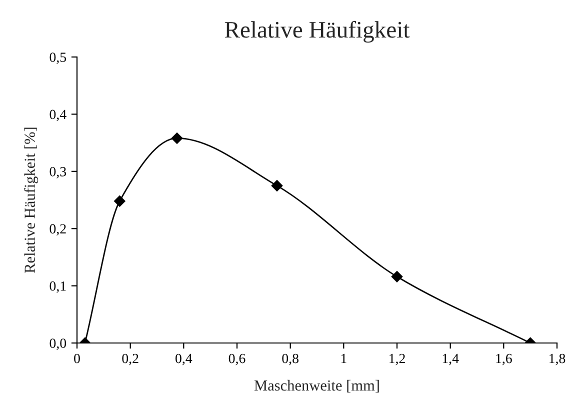 Image resolution: width=572 pixels, height=412 pixels. I want to click on y-tick-label: 0,1, so click(58, 287).